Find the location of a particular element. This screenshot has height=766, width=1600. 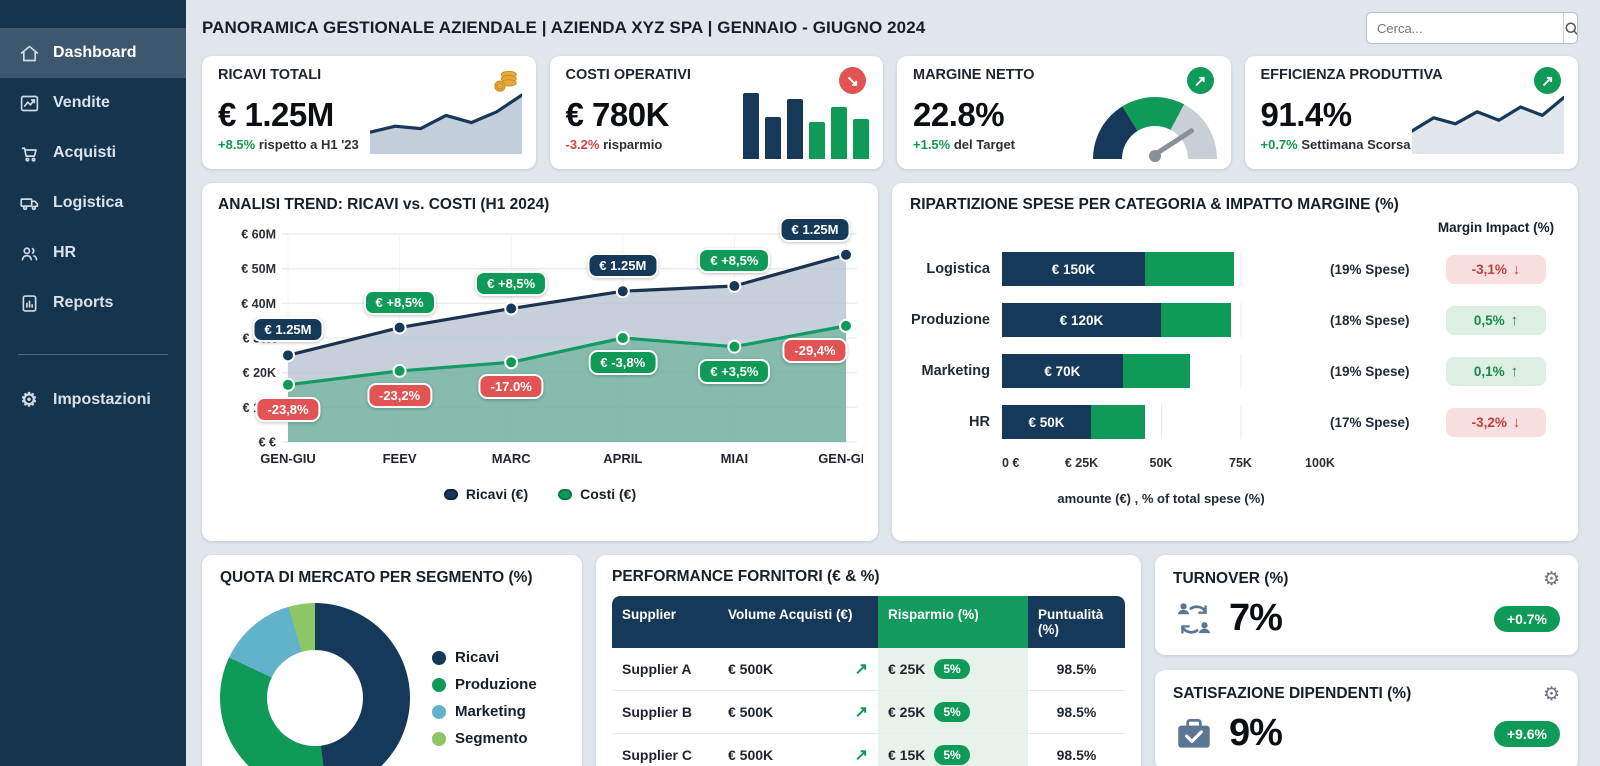

legend-item-produzione: Produzione is located at coordinates (484, 684).